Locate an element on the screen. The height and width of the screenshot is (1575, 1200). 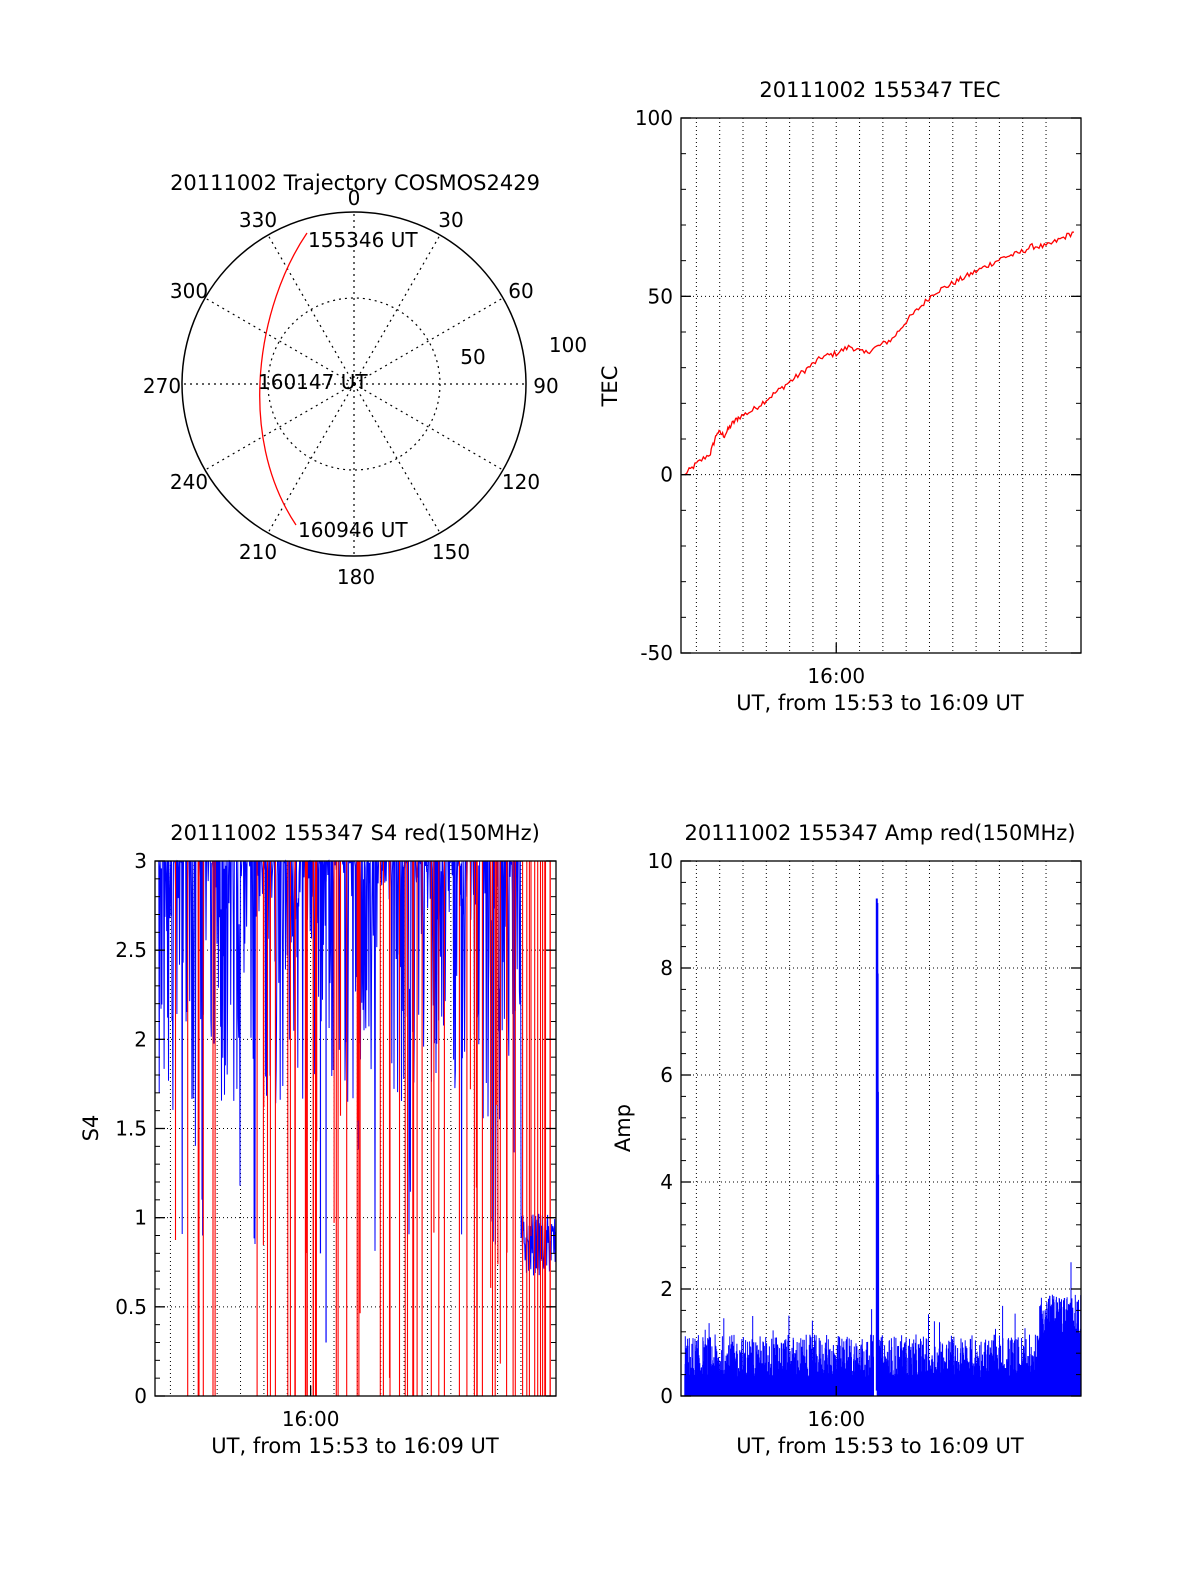
tec-plot-frame is located at coordinates (881, 385).